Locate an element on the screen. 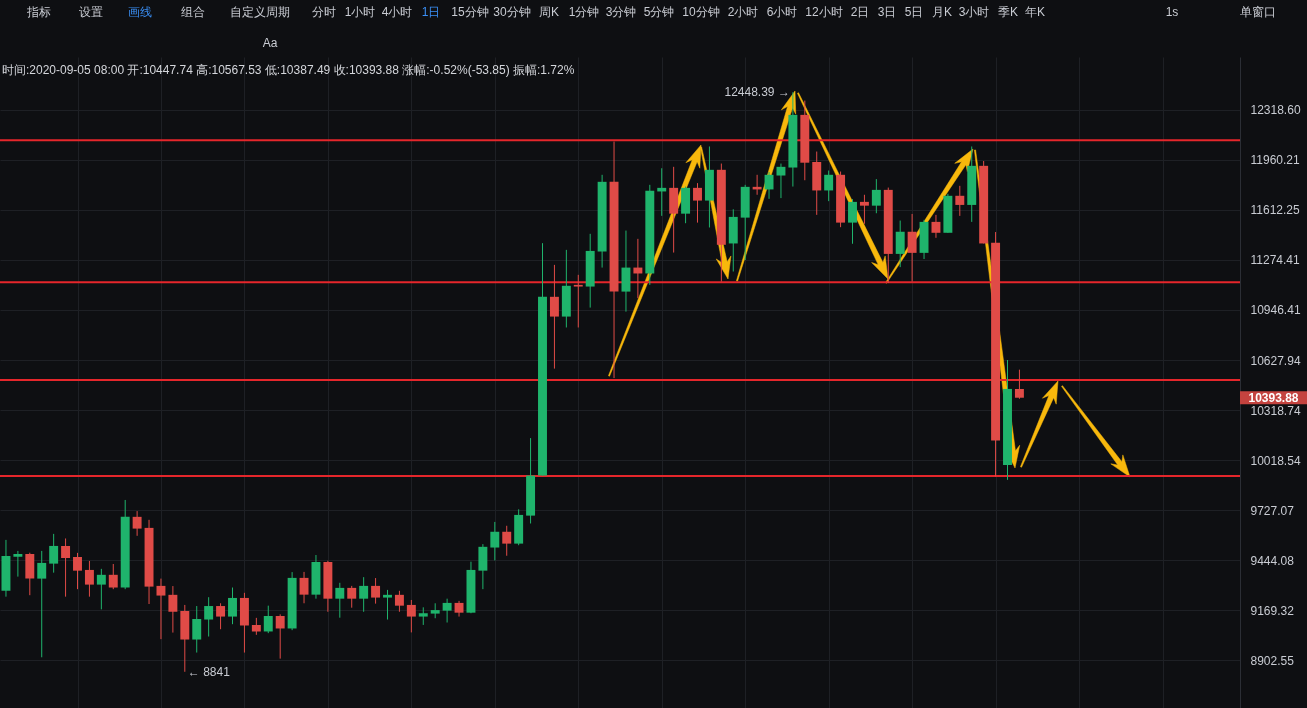 The width and height of the screenshot is (1307, 708). text: 3日 is located at coordinates (887, 12).